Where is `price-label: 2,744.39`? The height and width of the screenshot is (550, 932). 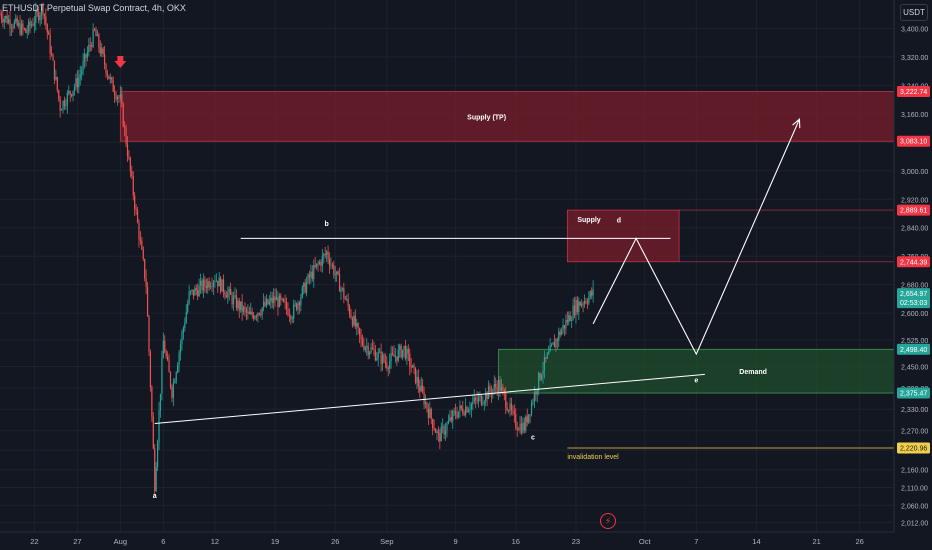 price-label: 2,744.39 is located at coordinates (913, 262).